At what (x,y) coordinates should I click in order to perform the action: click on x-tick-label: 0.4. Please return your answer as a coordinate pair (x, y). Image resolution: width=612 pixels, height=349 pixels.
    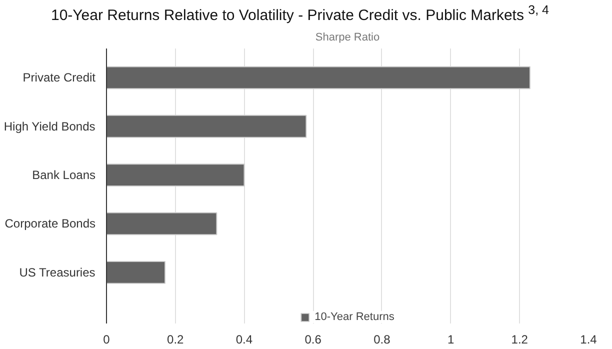
    Looking at the image, I should click on (244, 339).